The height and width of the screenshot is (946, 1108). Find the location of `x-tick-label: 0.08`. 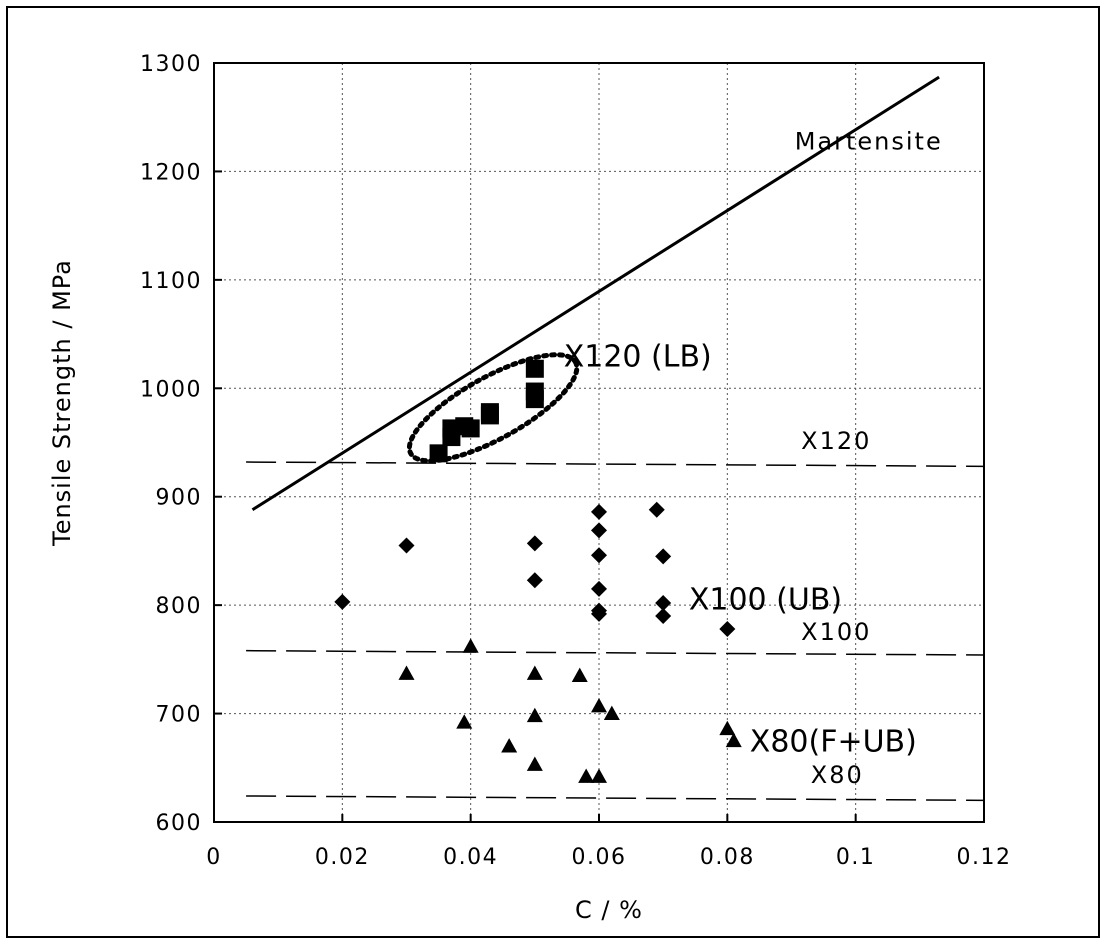

x-tick-label: 0.08 is located at coordinates (727, 857).